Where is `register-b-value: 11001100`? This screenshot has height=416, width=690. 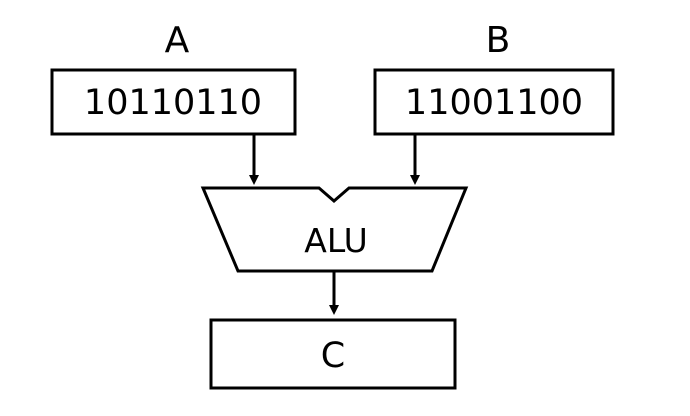
register-b-value: 11001100 is located at coordinates (494, 103).